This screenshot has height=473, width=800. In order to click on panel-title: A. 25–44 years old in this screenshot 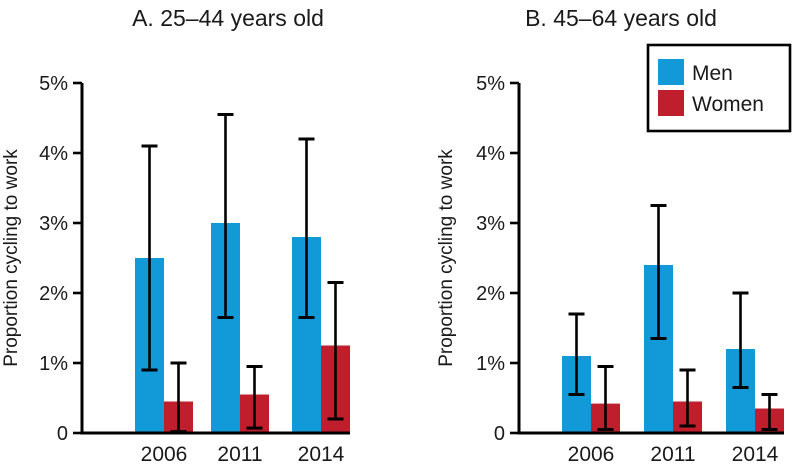, I will do `click(228, 18)`.